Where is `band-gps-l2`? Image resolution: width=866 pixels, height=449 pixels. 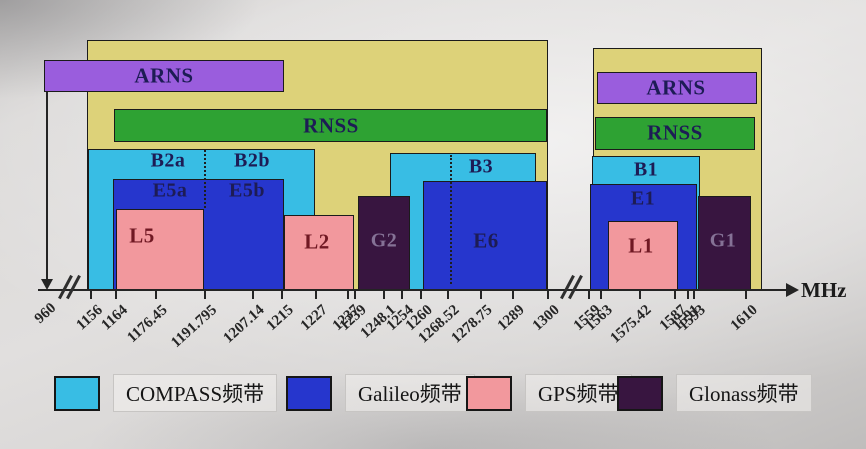
band-gps-l2 is located at coordinates (319, 252).